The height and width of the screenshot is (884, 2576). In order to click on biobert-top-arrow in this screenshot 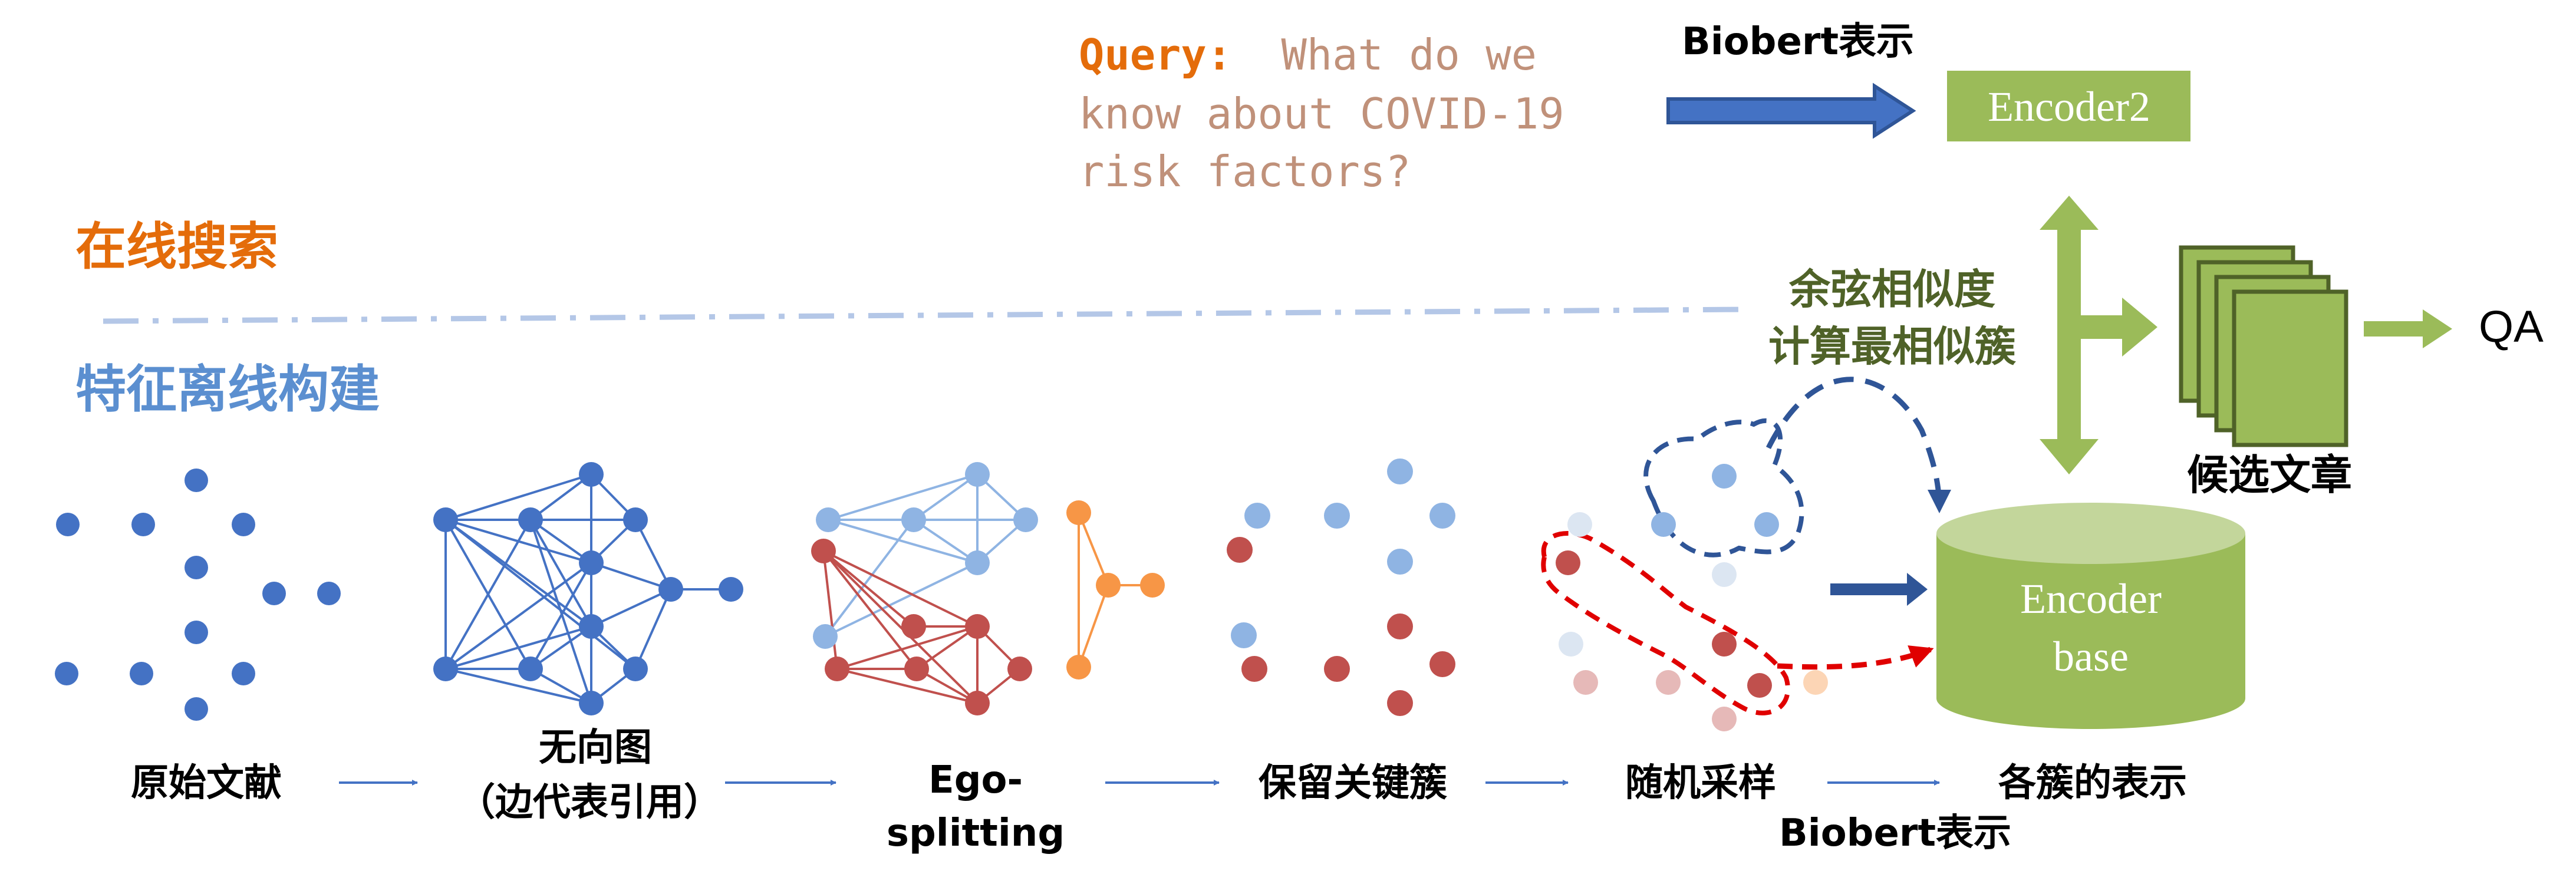, I will do `click(1791, 111)`.